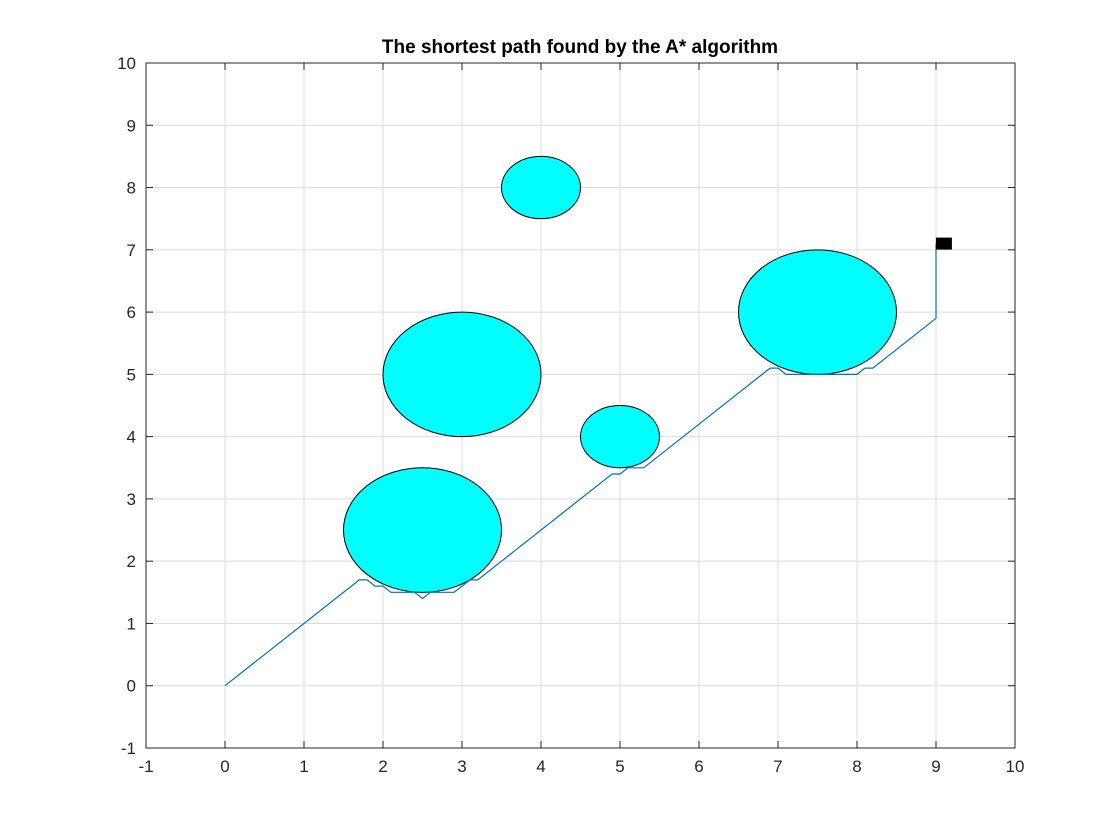 This screenshot has width=1120, height=840. I want to click on y-tick-label: 5, so click(131, 374).